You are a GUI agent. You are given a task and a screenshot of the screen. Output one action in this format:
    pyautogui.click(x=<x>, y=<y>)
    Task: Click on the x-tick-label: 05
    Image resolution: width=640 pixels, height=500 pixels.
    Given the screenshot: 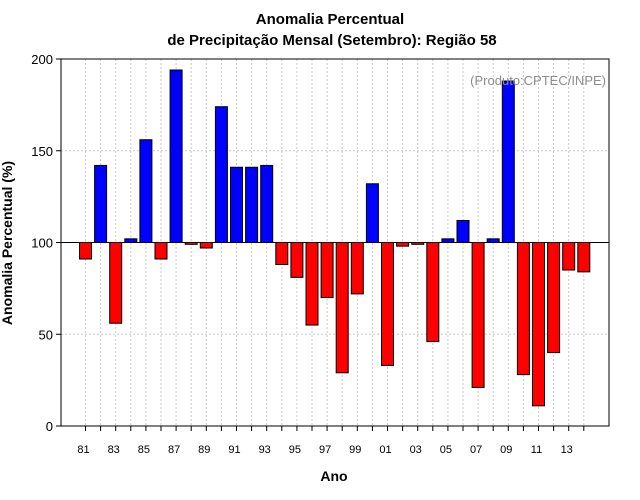 What is the action you would take?
    pyautogui.click(x=446, y=450)
    